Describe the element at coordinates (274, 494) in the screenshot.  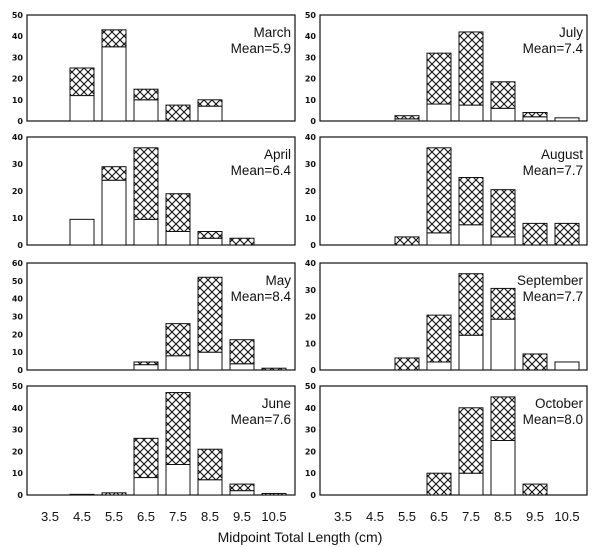
I see `bar-hatched-10.5` at that location.